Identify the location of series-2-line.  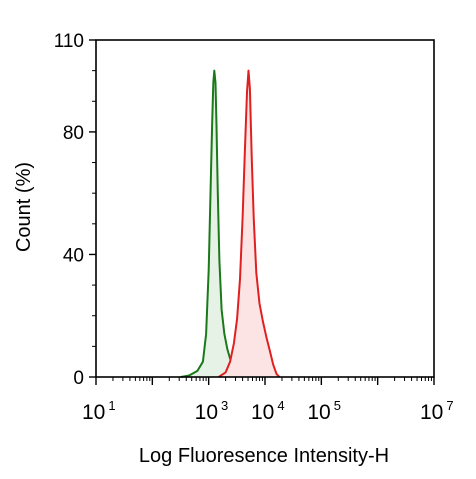
(249, 223).